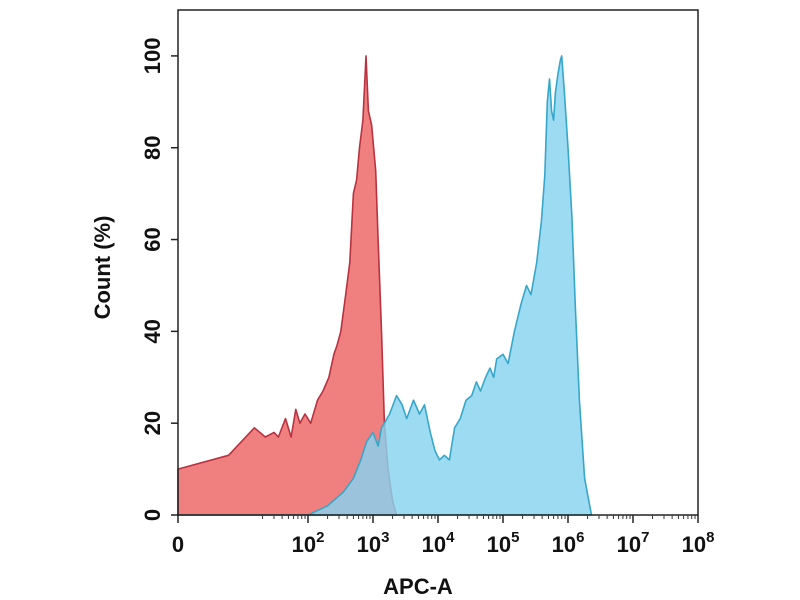 This screenshot has height=600, width=800. What do you see at coordinates (152, 56) in the screenshot?
I see `y-tick-label: 100` at bounding box center [152, 56].